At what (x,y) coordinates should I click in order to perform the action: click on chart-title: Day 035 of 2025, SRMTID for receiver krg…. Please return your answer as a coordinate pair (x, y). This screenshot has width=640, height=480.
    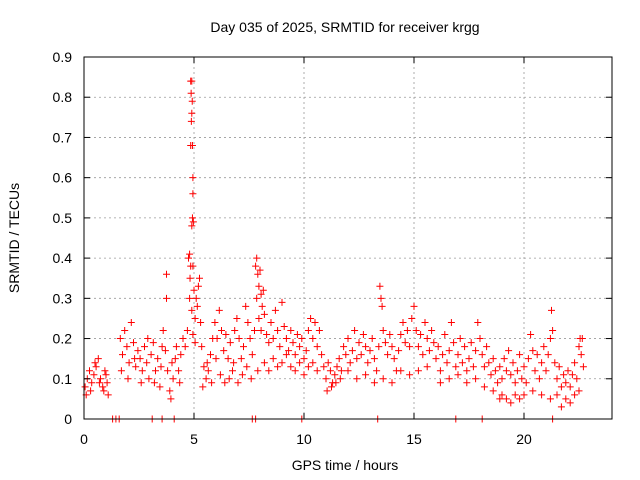
    Looking at the image, I should click on (344, 27).